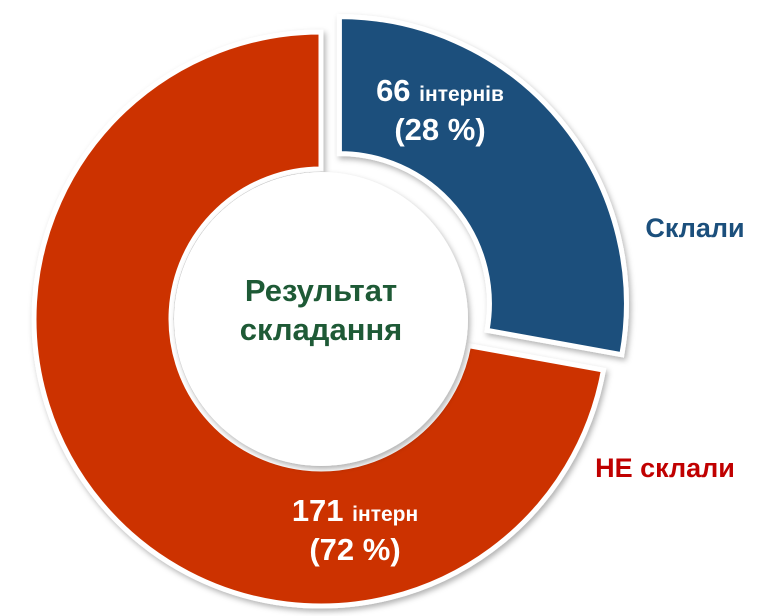 The height and width of the screenshot is (616, 768). Describe the element at coordinates (461, 94) in the screenshot. I see `unit-label: інтернів` at that location.